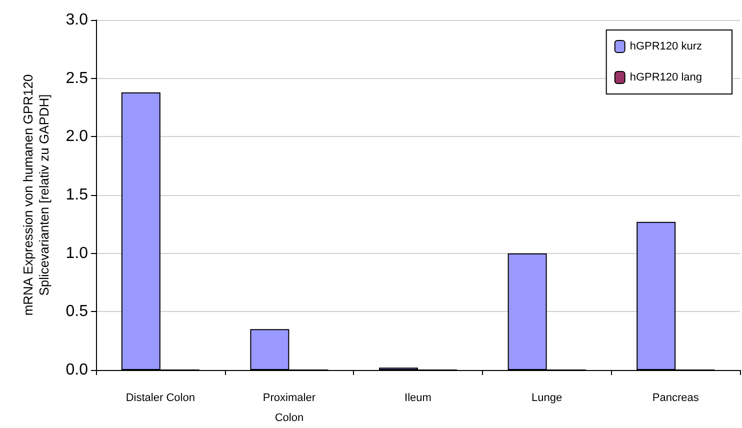 This screenshot has height=428, width=742. I want to click on x-tick-label: Lunge, so click(547, 398).